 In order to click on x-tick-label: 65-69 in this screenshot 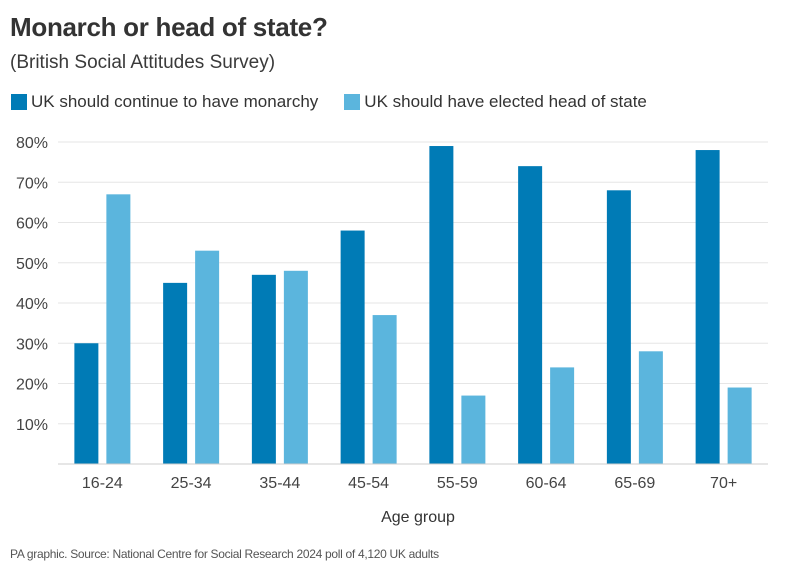, I will do `click(634, 483)`.